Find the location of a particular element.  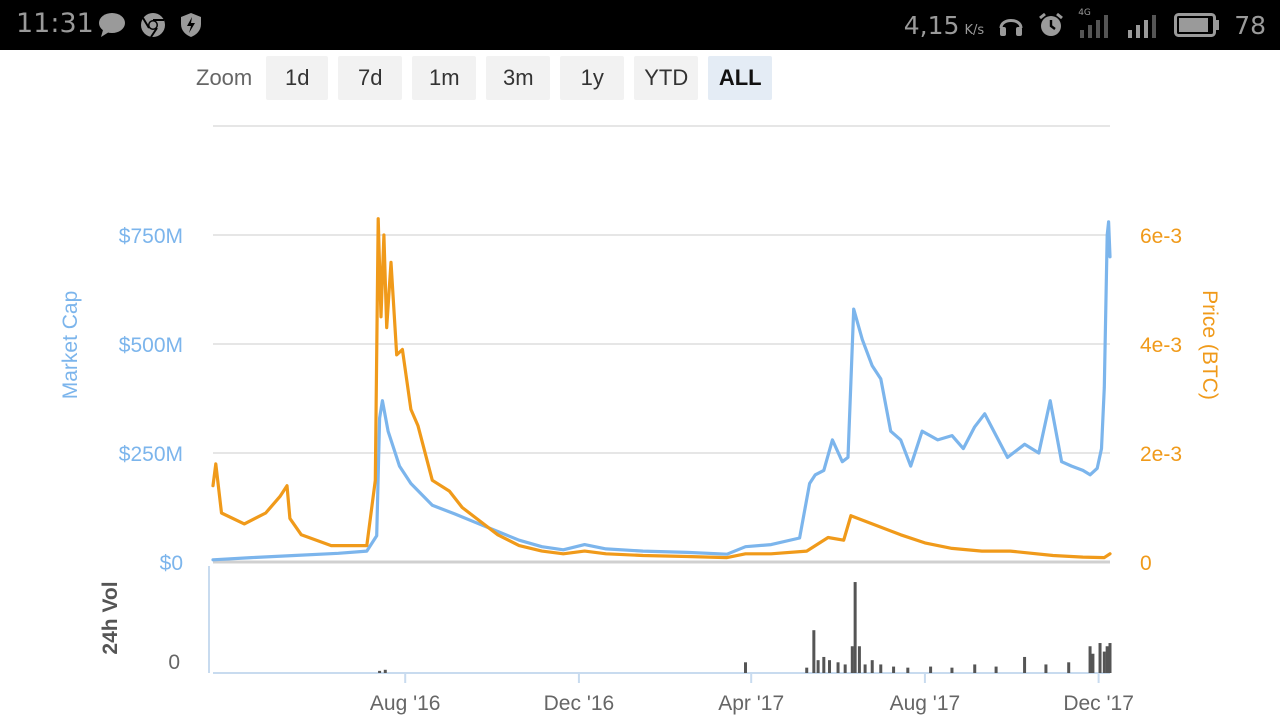

x-tick-label: Aug '17 is located at coordinates (925, 703).